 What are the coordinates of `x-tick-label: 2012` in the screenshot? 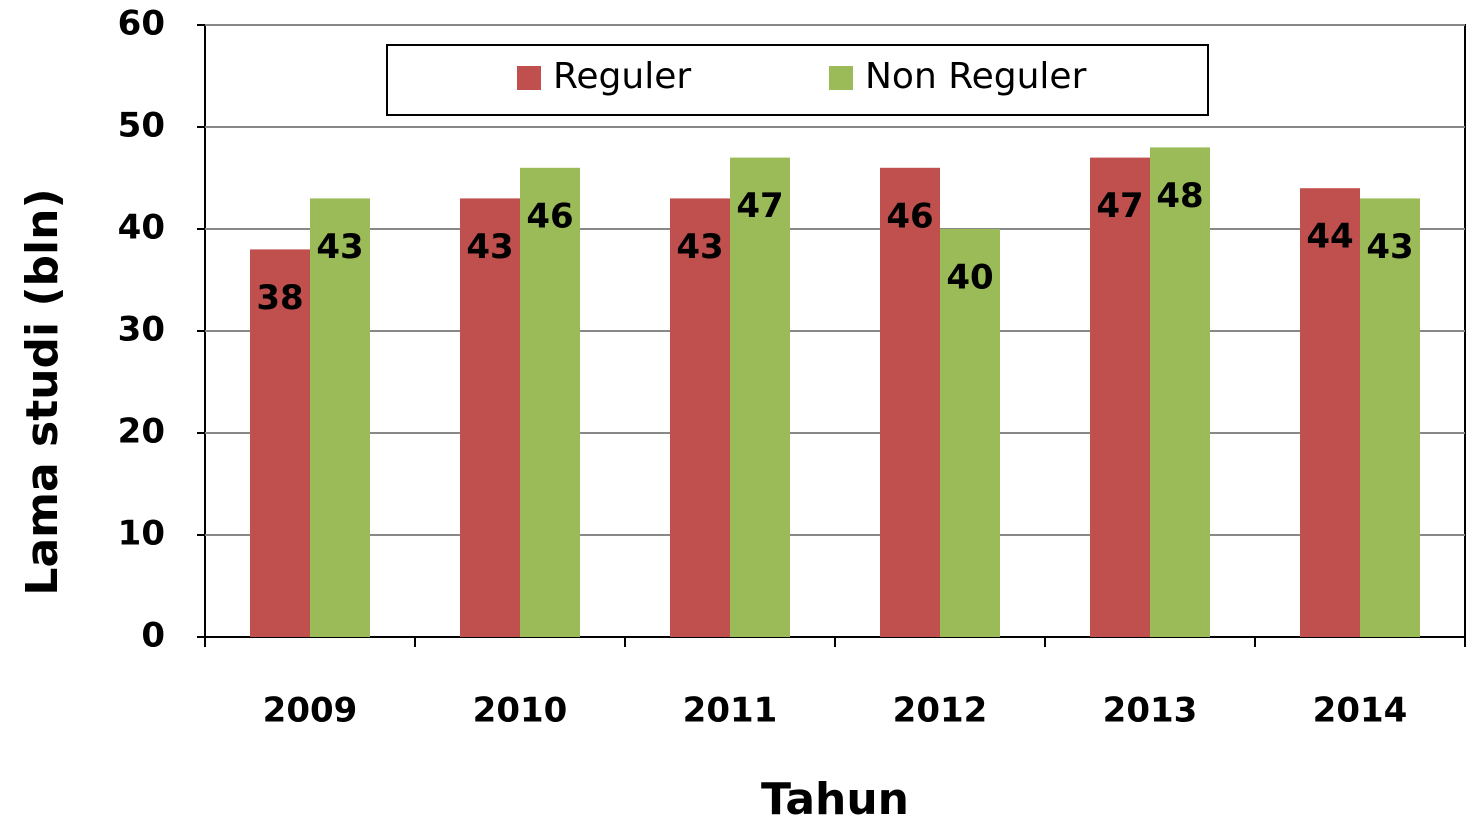 It's located at (940, 711).